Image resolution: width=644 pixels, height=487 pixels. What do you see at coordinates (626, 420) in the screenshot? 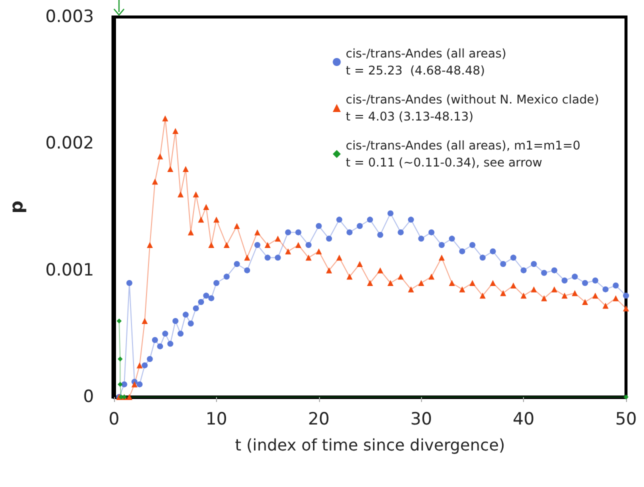
I see `x-tick-label: 50` at bounding box center [626, 420].